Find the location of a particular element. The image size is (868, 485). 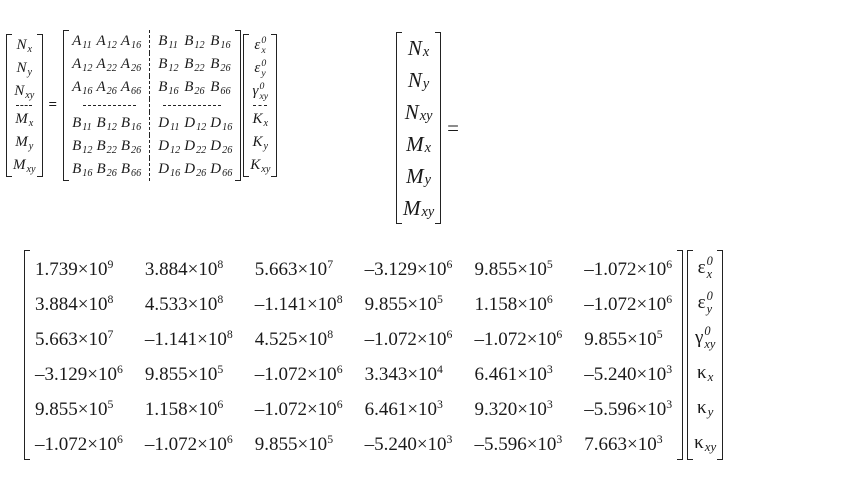

mantissa: 6.461 is located at coordinates (496, 374).